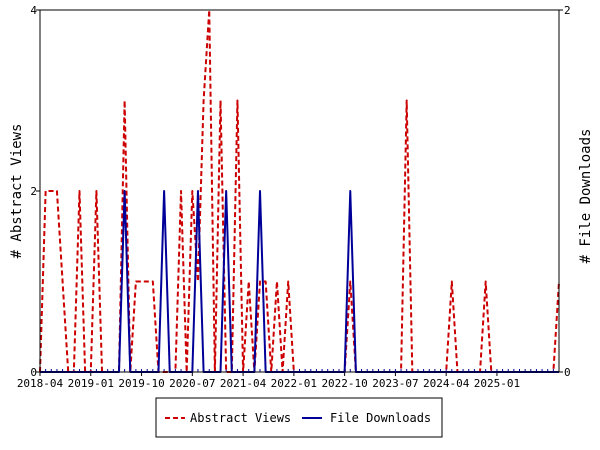 This screenshot has width=600, height=450. What do you see at coordinates (567, 372) in the screenshot?
I see `y-right-tick-label: 0` at bounding box center [567, 372].